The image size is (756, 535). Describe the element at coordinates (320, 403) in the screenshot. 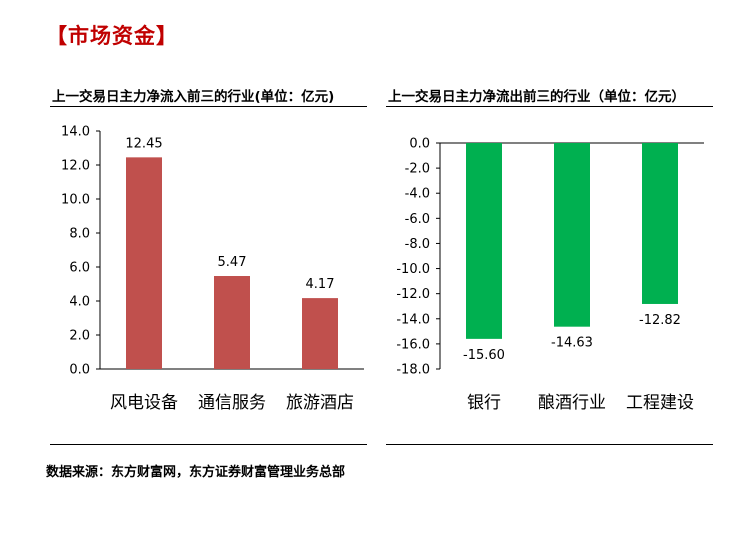

I see `inflow-category-label: 旅游酒店` at that location.